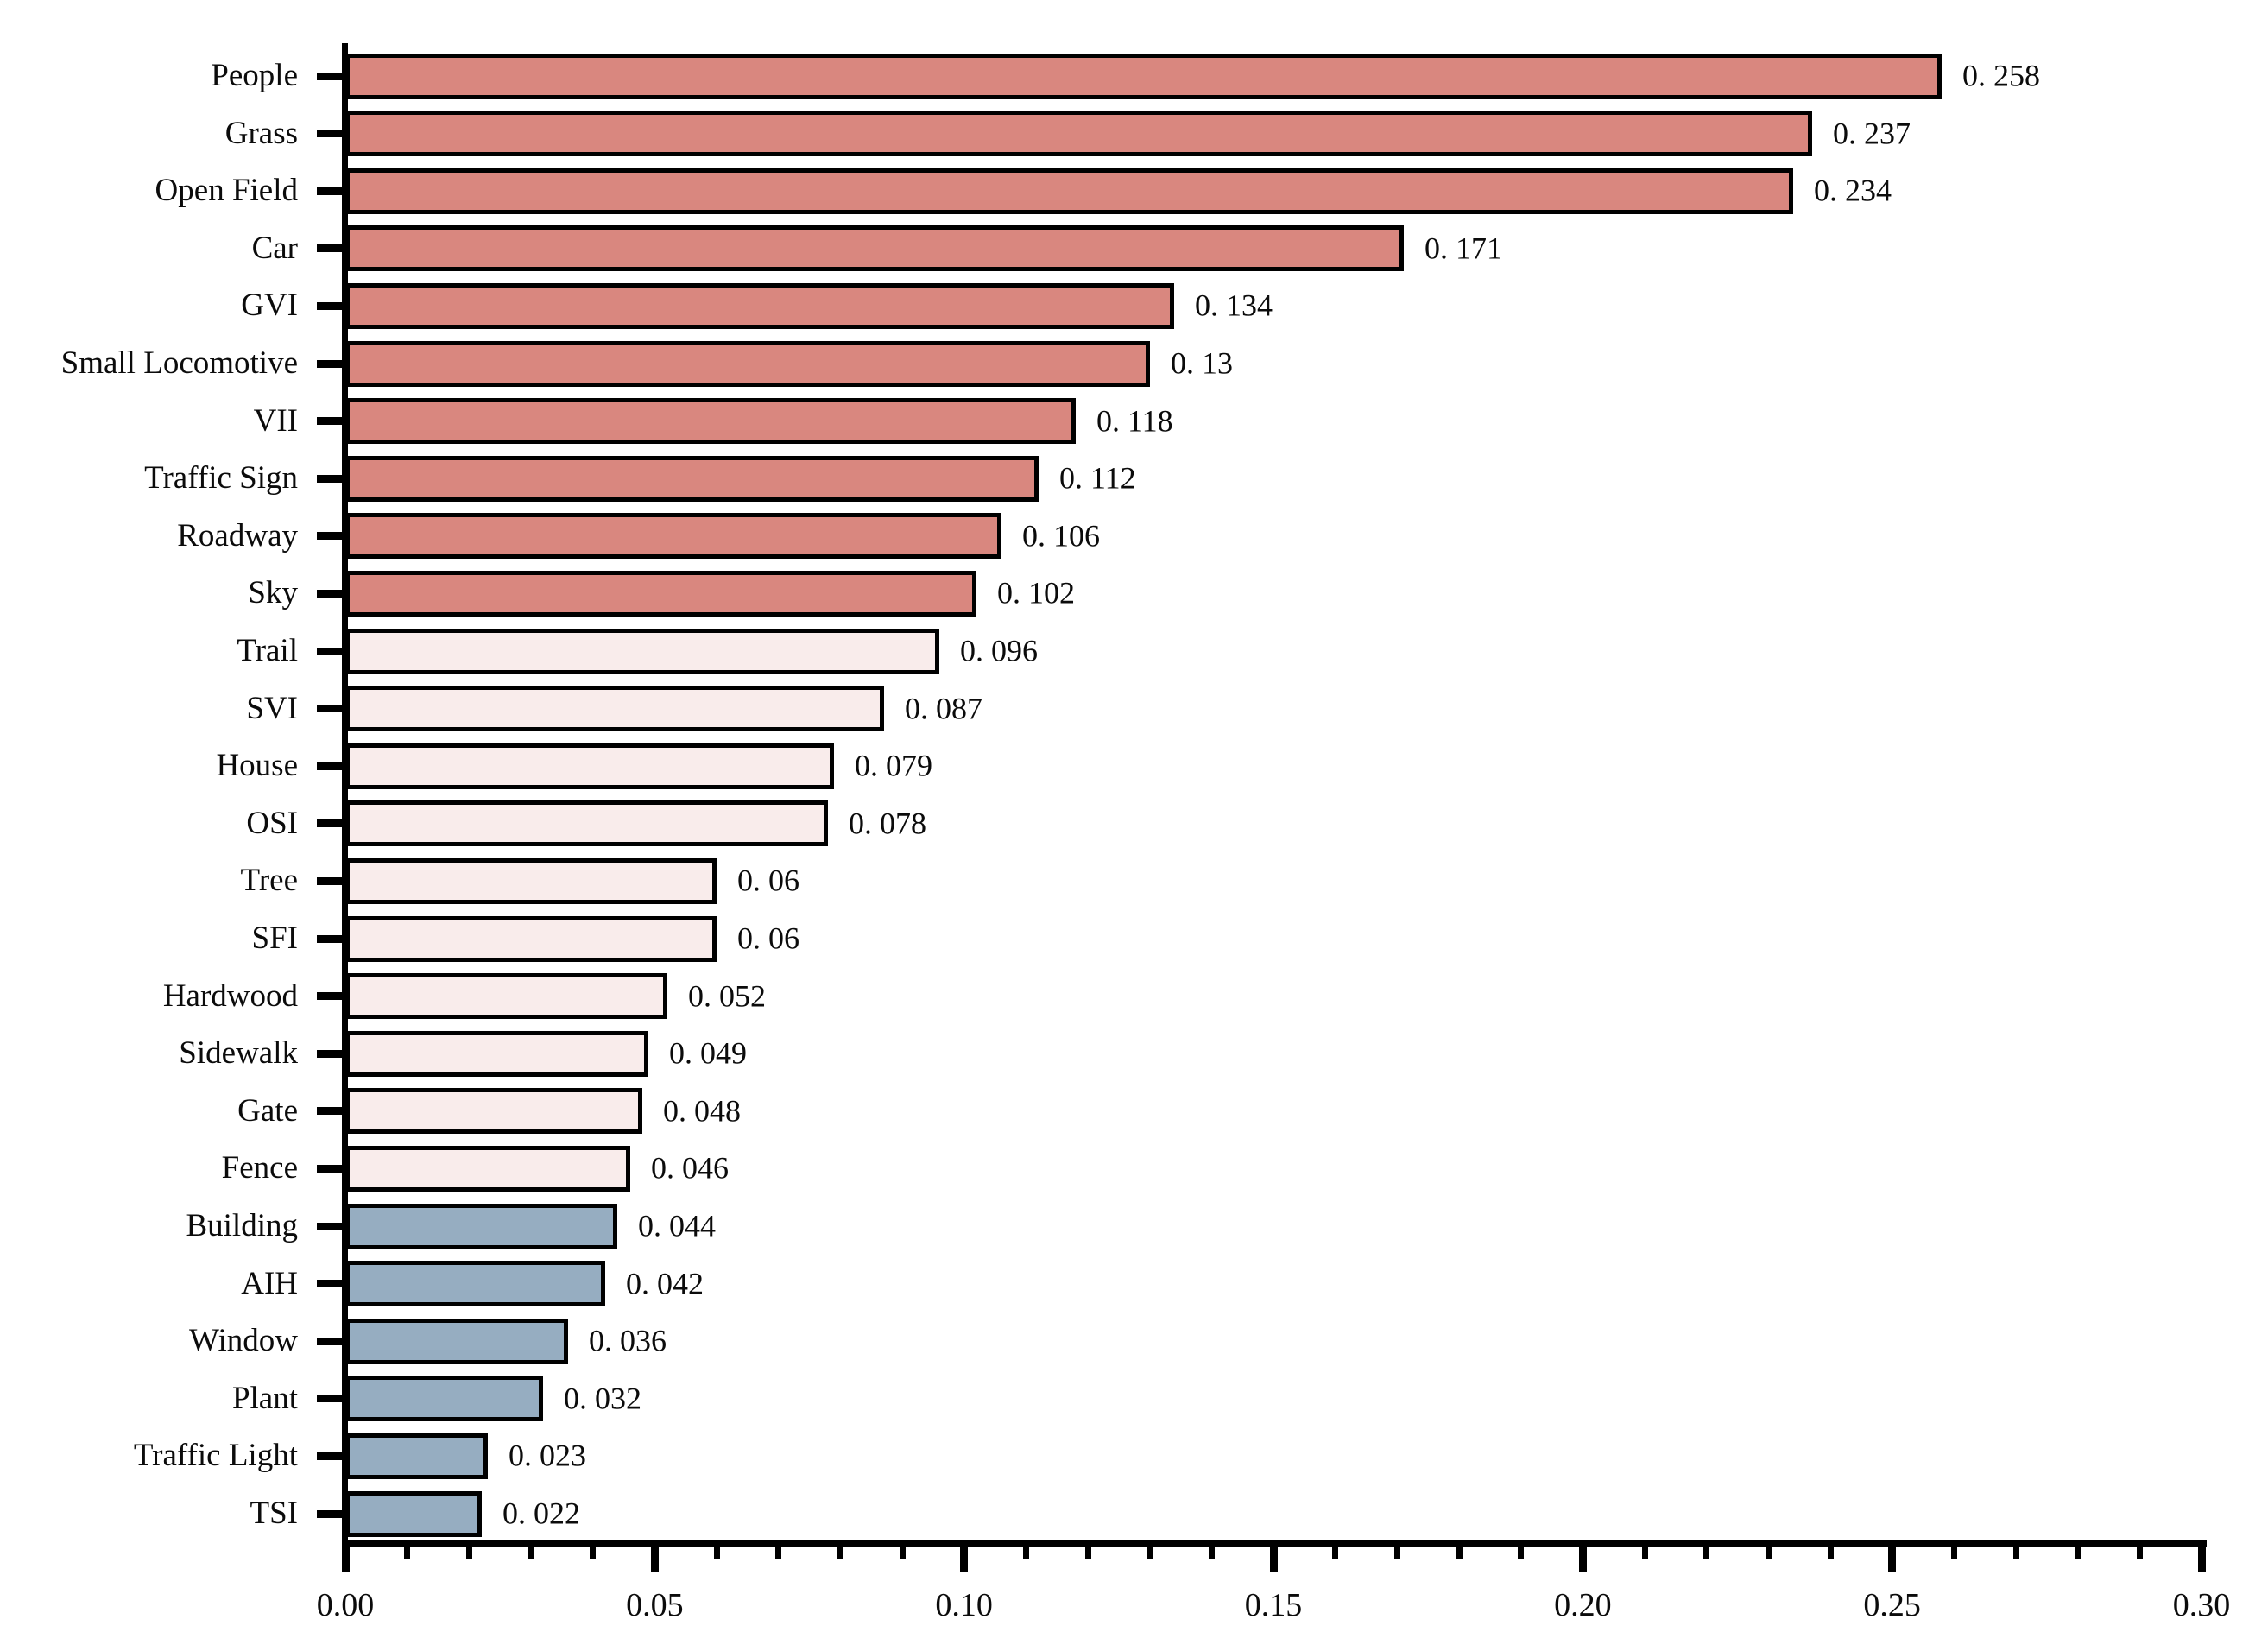 The height and width of the screenshot is (1651, 2268). I want to click on value-label: 0. 102, so click(1036, 592).